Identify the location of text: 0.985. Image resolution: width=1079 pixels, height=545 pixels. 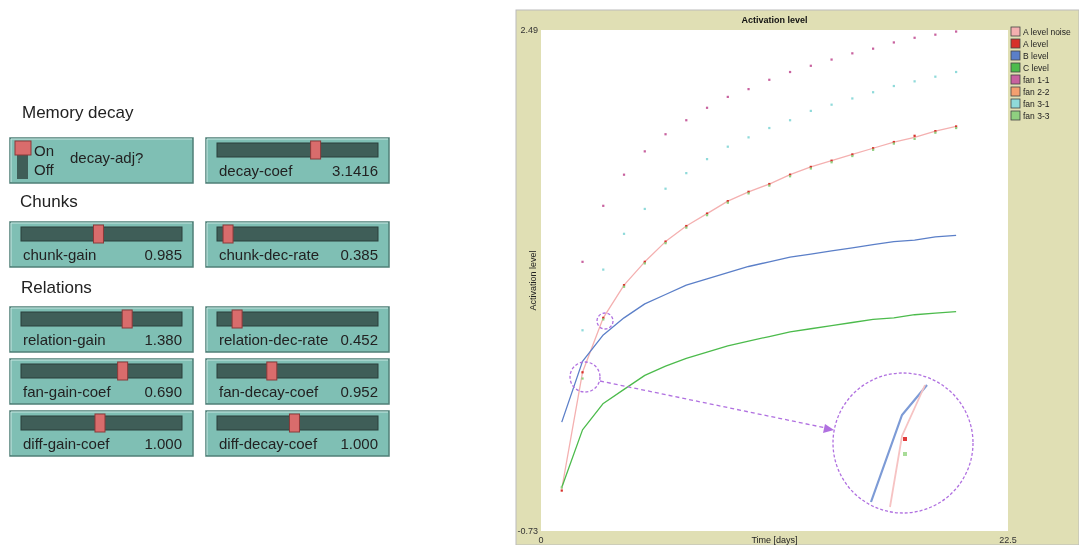
(163, 254).